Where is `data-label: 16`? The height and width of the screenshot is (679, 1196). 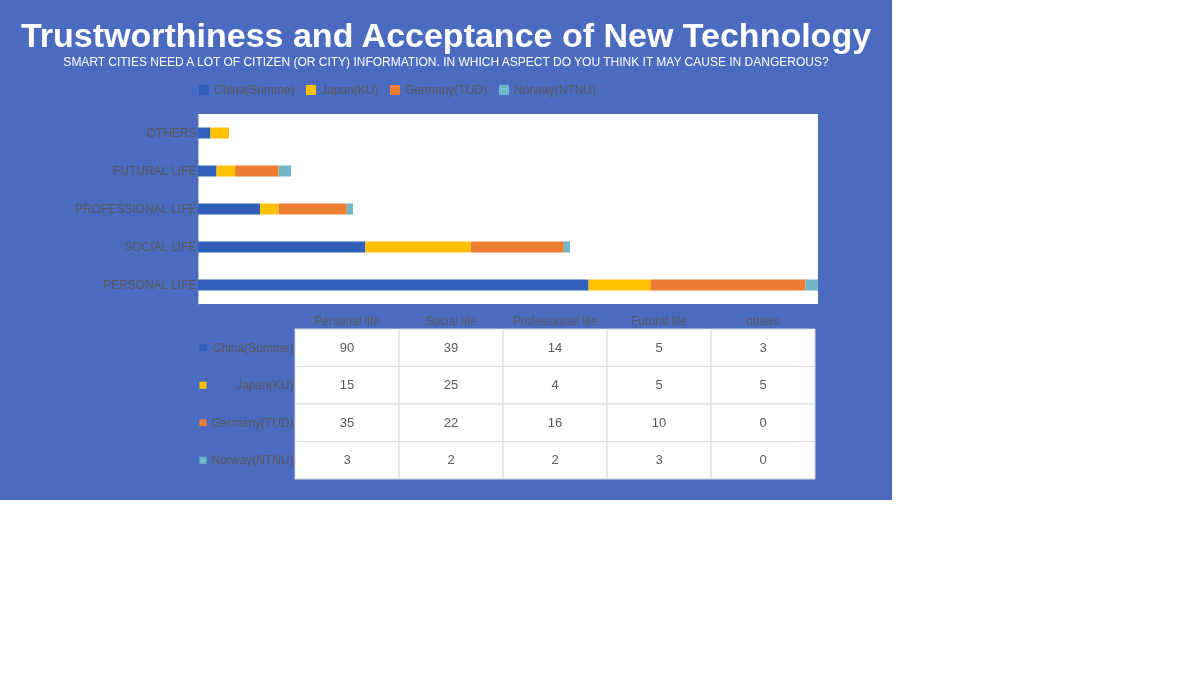
data-label: 16 is located at coordinates (555, 422).